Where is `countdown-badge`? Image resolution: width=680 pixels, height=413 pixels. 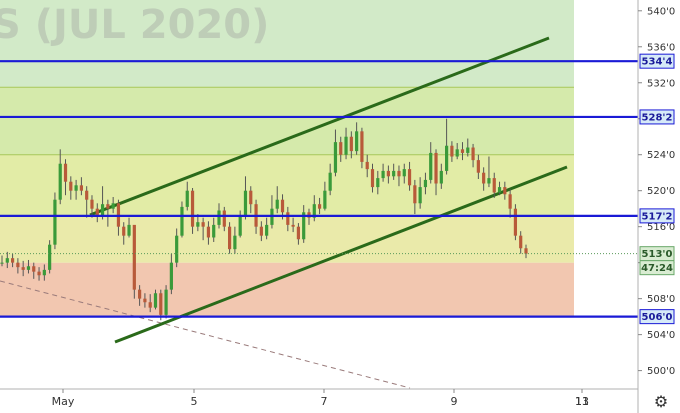
countdown-badge is located at coordinates (657, 268).